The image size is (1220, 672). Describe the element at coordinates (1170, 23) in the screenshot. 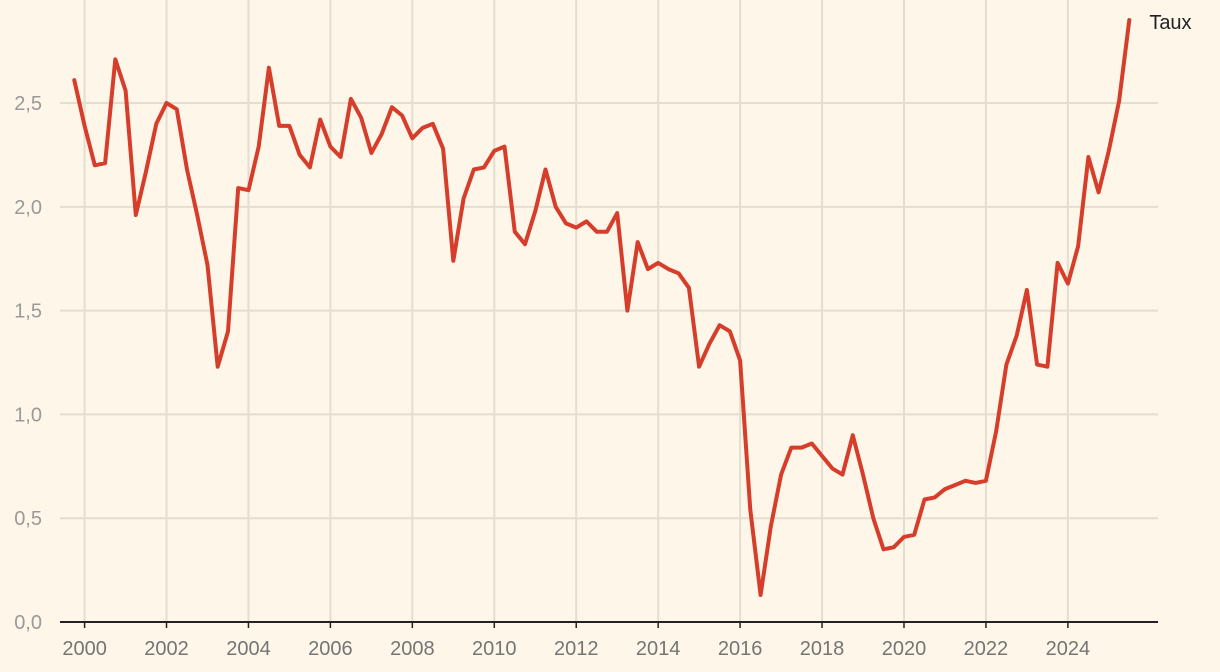

I see `series-label-taux: Taux` at that location.